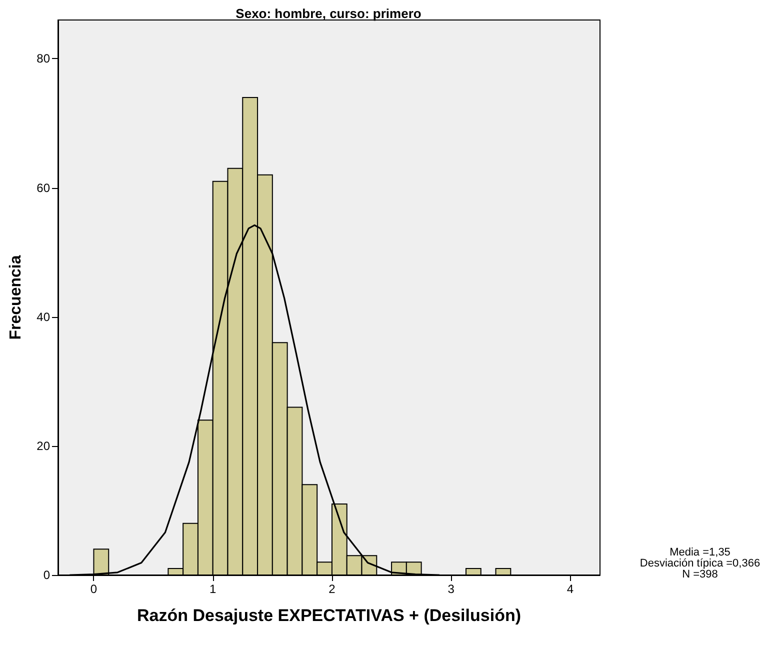 The height and width of the screenshot is (653, 779). I want to click on x-tick-label: 4, so click(570, 589).